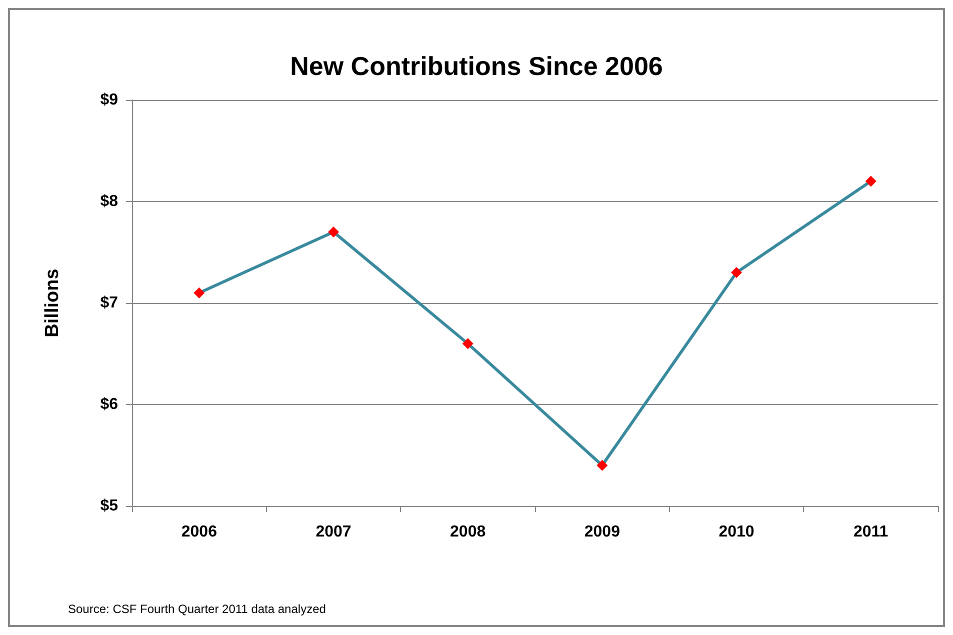  I want to click on y-axis-title: Billions, so click(52, 303).